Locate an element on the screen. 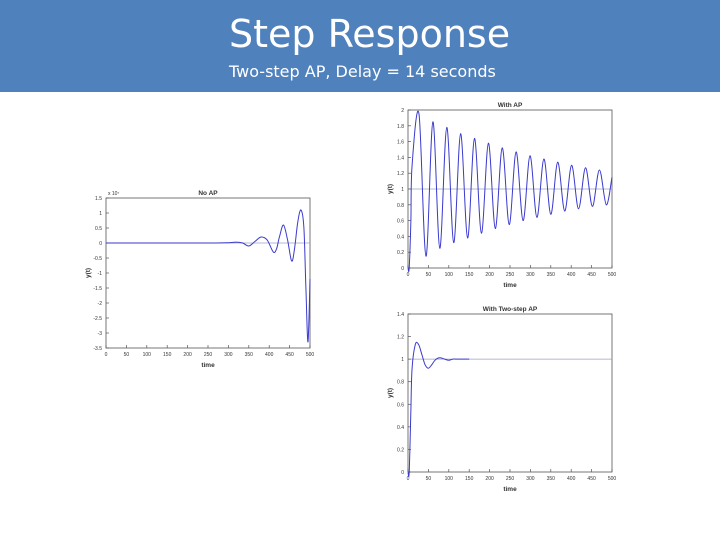  y-tick-label: 2 is located at coordinates (402, 111).